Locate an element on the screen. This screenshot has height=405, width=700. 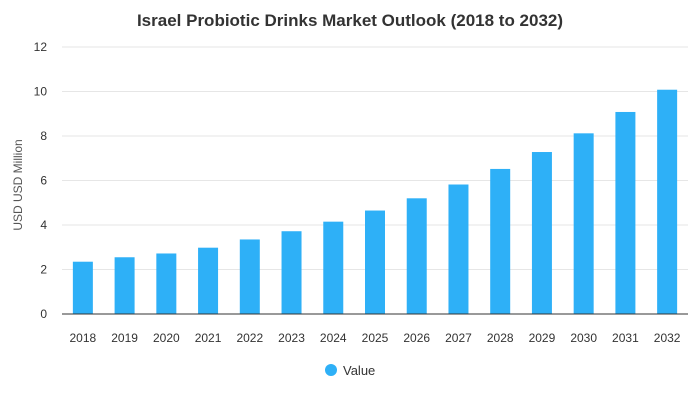
bar-2021 is located at coordinates (208, 280).